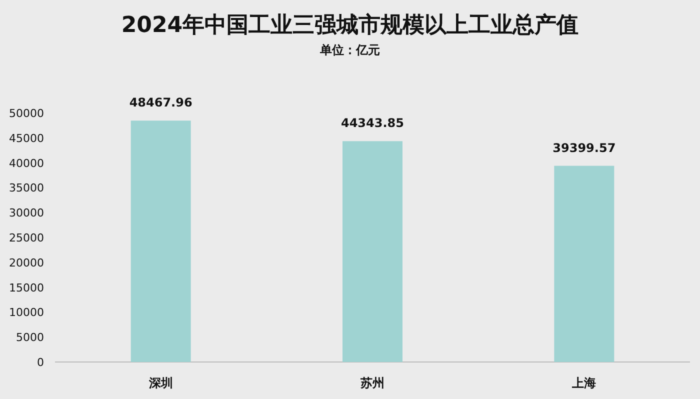 Image resolution: width=700 pixels, height=399 pixels. Describe the element at coordinates (160, 383) in the screenshot. I see `x-tick-label: 深圳` at that location.